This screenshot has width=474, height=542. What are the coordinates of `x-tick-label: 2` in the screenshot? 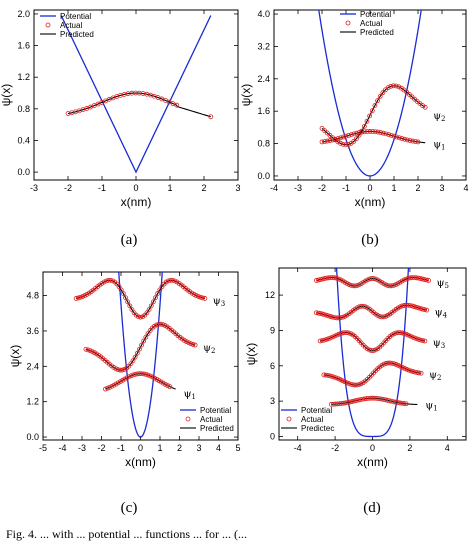 It's located at (203, 188).